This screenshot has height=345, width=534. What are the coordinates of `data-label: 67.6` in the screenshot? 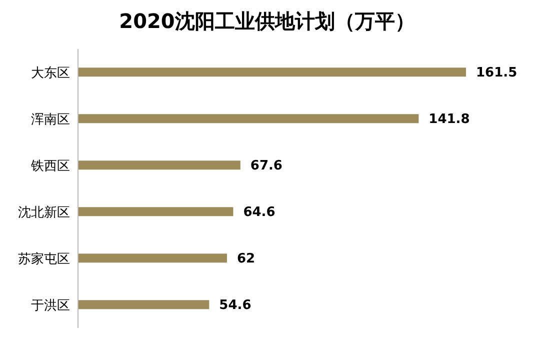 It's located at (266, 166).